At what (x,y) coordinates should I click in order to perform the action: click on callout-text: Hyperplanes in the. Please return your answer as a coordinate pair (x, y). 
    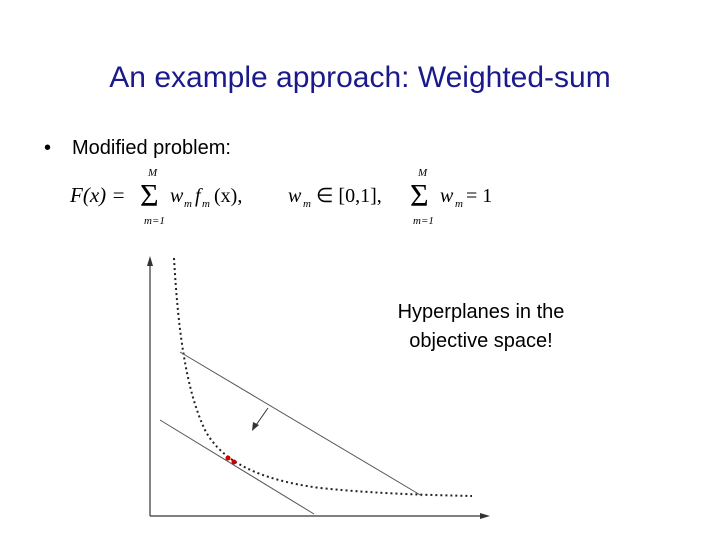
    Looking at the image, I should click on (481, 312).